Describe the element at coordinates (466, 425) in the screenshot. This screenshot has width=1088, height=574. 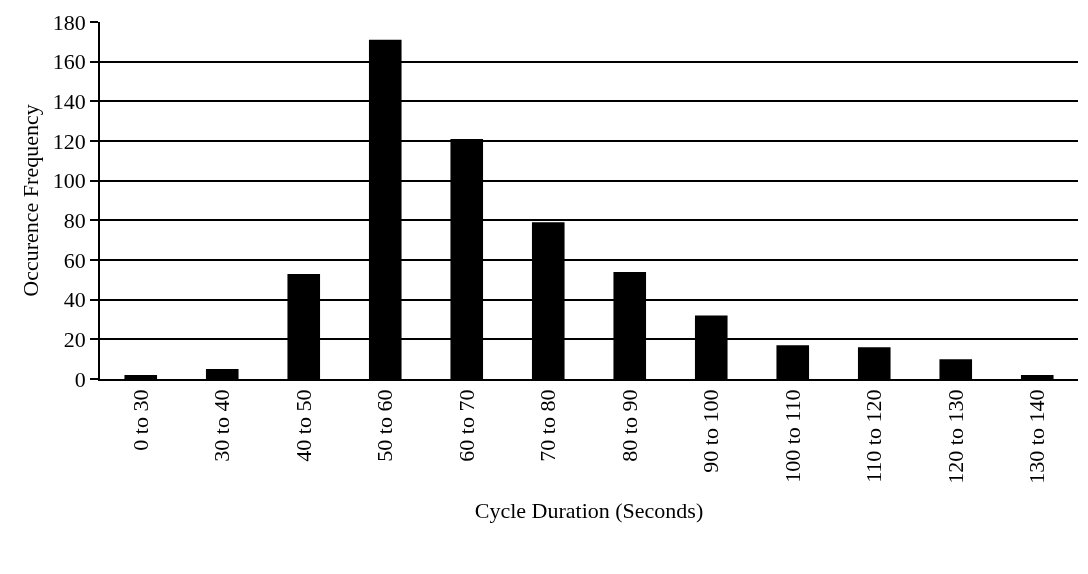
I see `x-tick-label: 60 to 70` at that location.